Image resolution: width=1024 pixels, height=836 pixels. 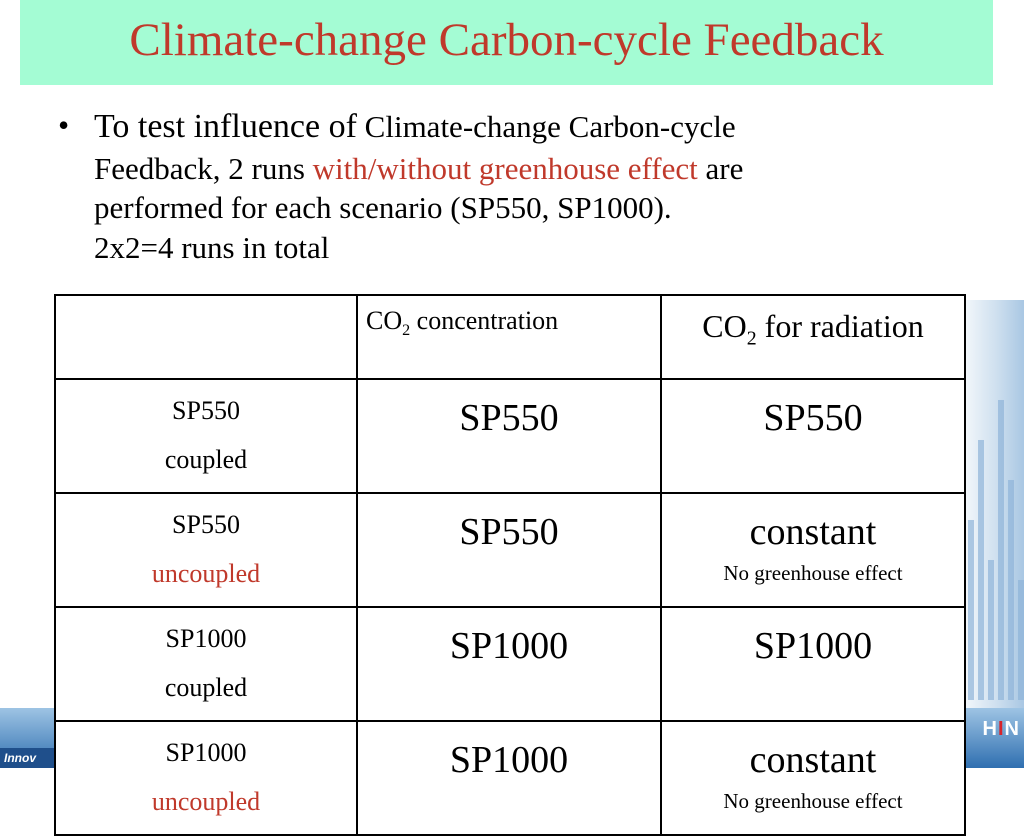 I want to click on footer-logo-right: HIN, so click(x=1001, y=729).